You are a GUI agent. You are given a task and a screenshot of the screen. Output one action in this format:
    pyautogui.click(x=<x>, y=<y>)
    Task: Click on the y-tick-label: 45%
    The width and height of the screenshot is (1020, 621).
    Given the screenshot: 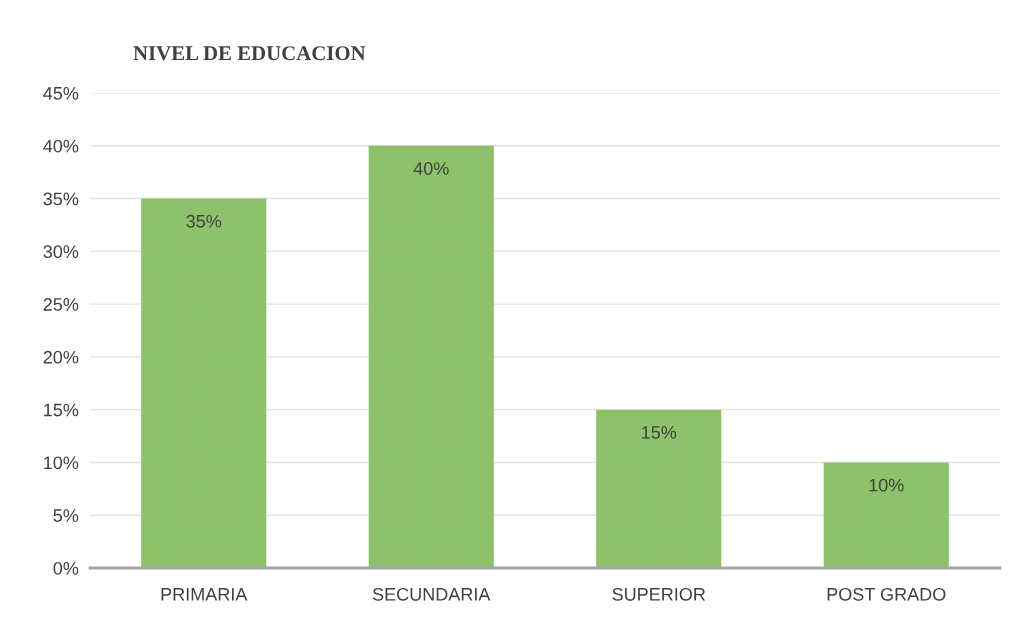 What is the action you would take?
    pyautogui.click(x=61, y=93)
    